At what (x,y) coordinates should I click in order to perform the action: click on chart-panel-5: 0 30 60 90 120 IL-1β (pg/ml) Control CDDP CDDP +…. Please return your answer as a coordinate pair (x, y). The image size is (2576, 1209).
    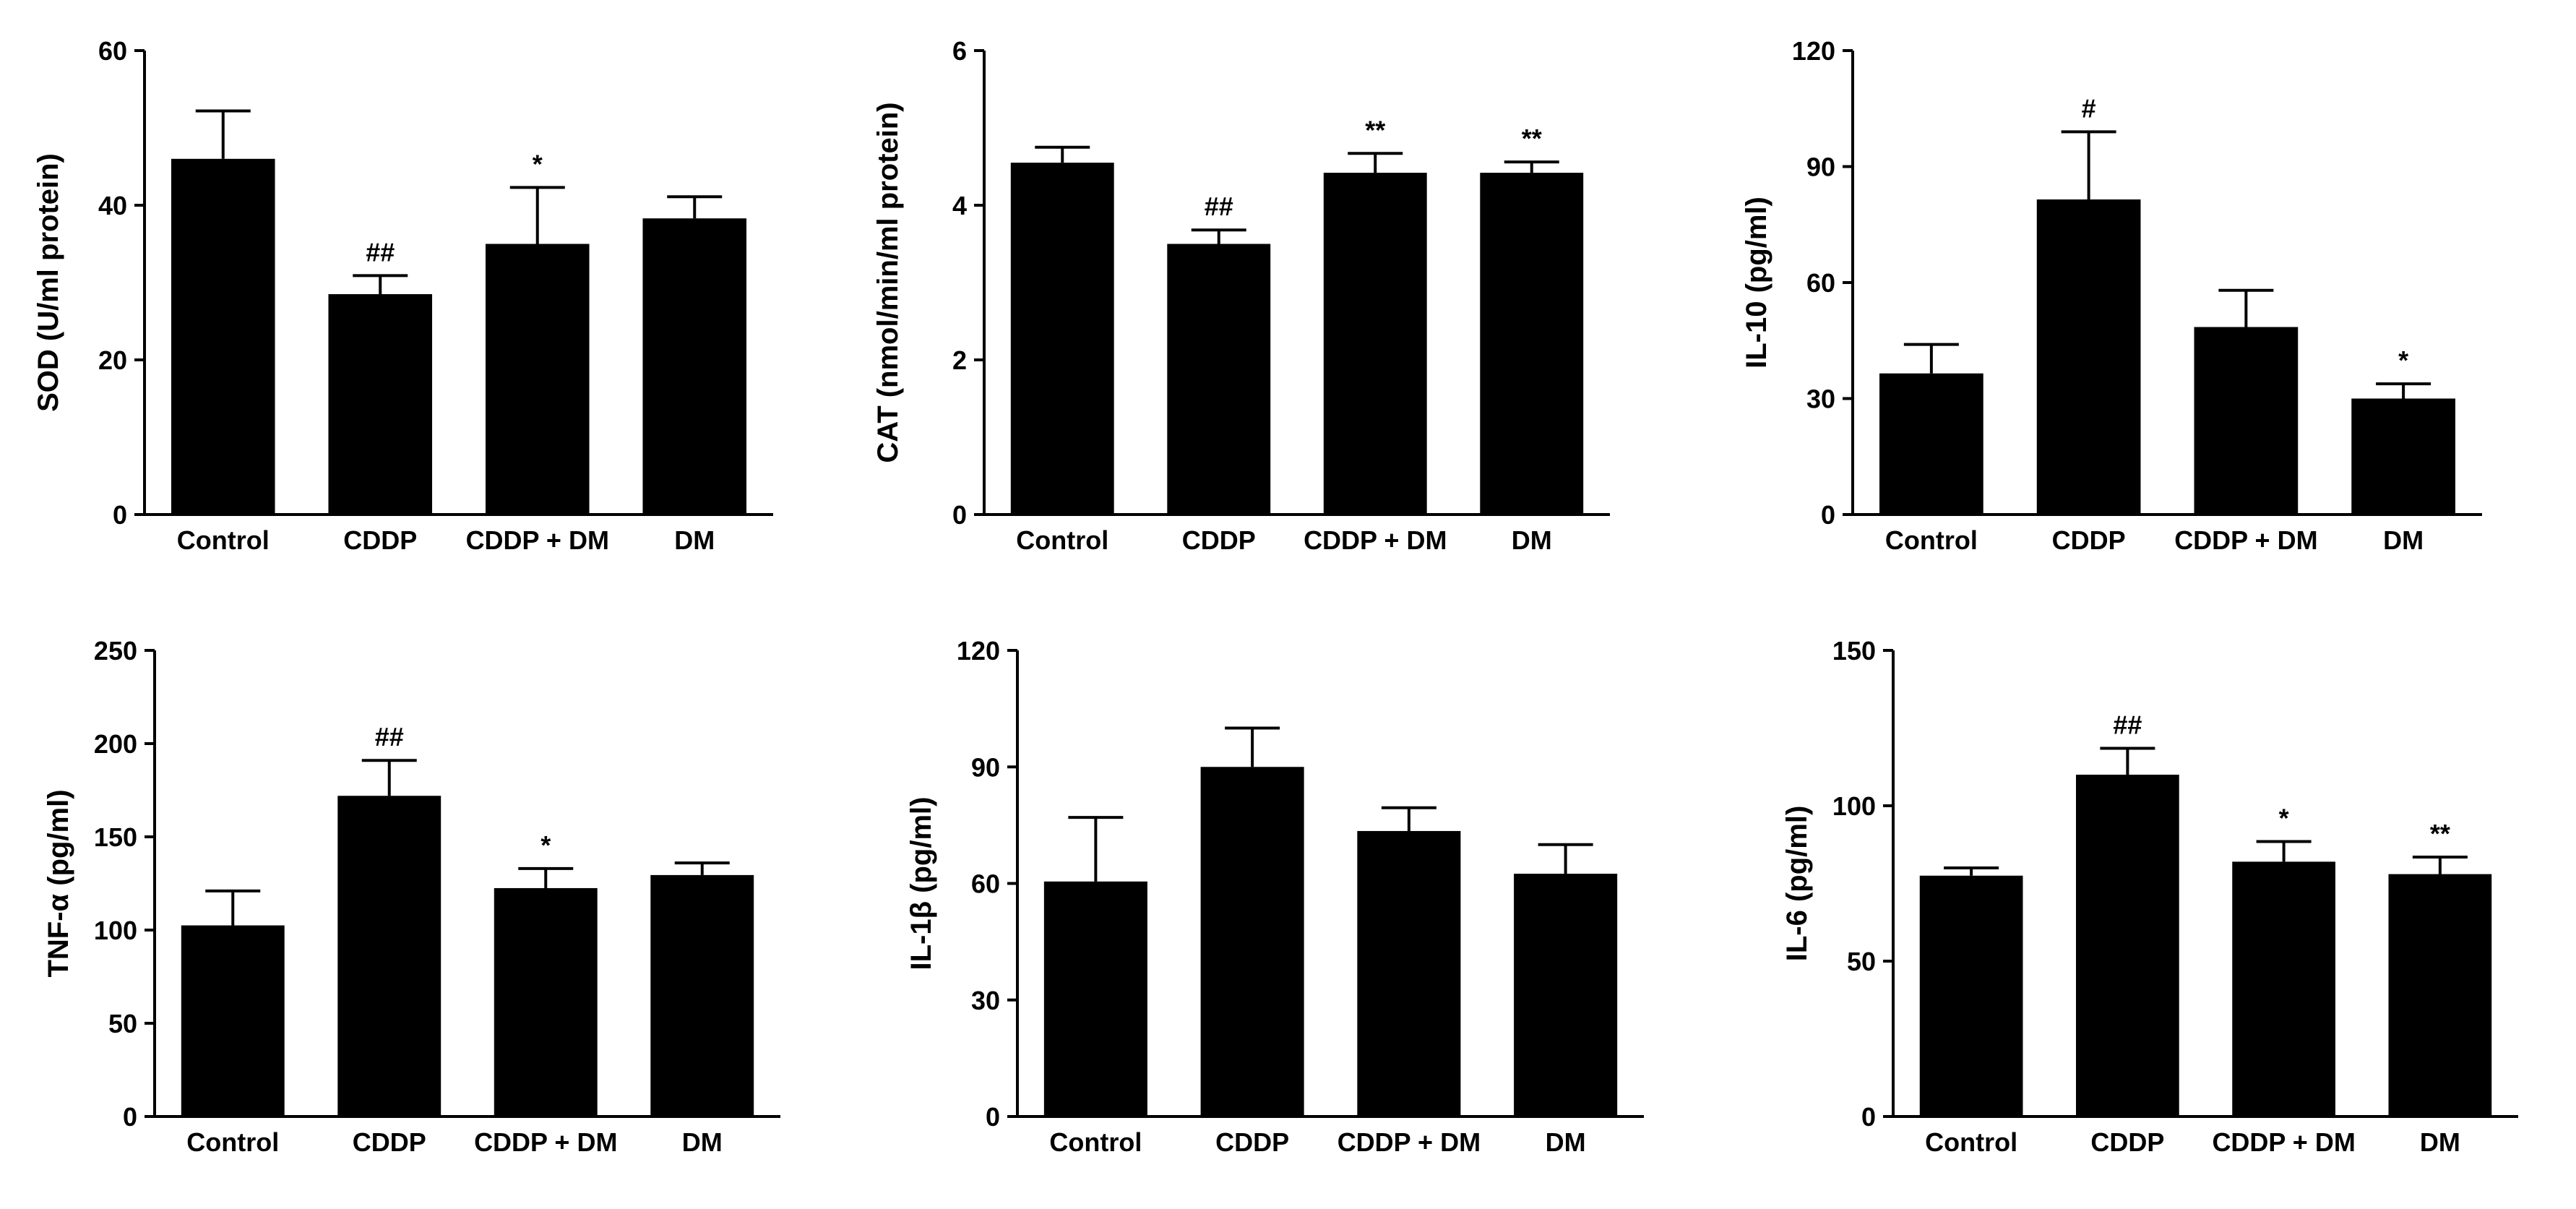
    Looking at the image, I should click on (1274, 897).